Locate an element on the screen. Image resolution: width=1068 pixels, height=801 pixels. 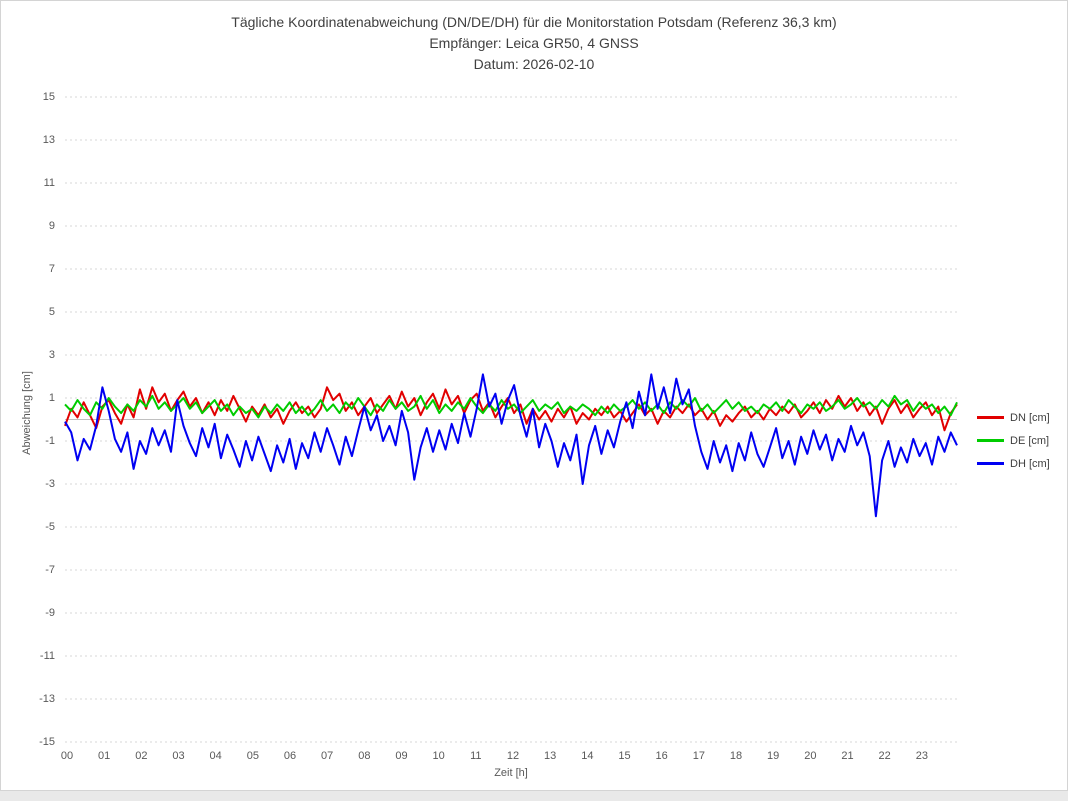
y-tick-label: -1 is located at coordinates (50, 441).